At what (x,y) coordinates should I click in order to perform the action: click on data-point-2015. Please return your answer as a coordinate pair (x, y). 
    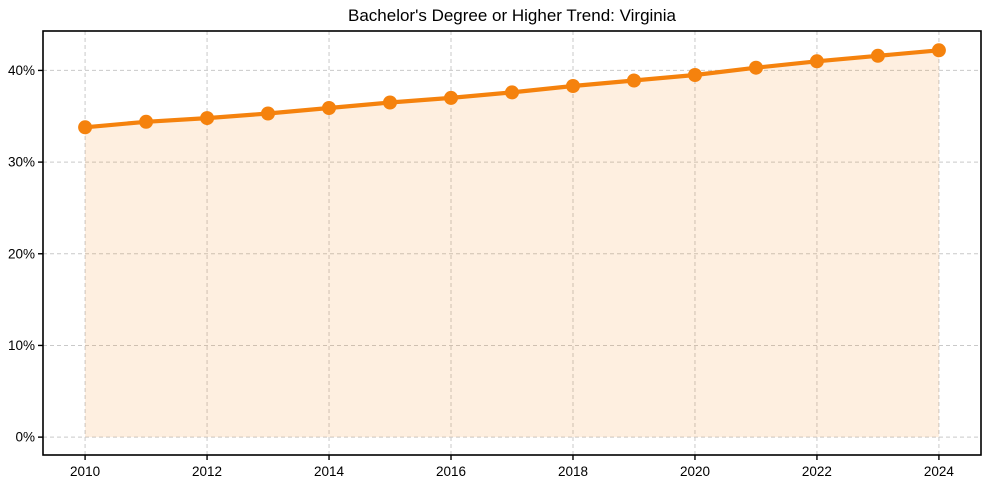
    Looking at the image, I should click on (390, 102).